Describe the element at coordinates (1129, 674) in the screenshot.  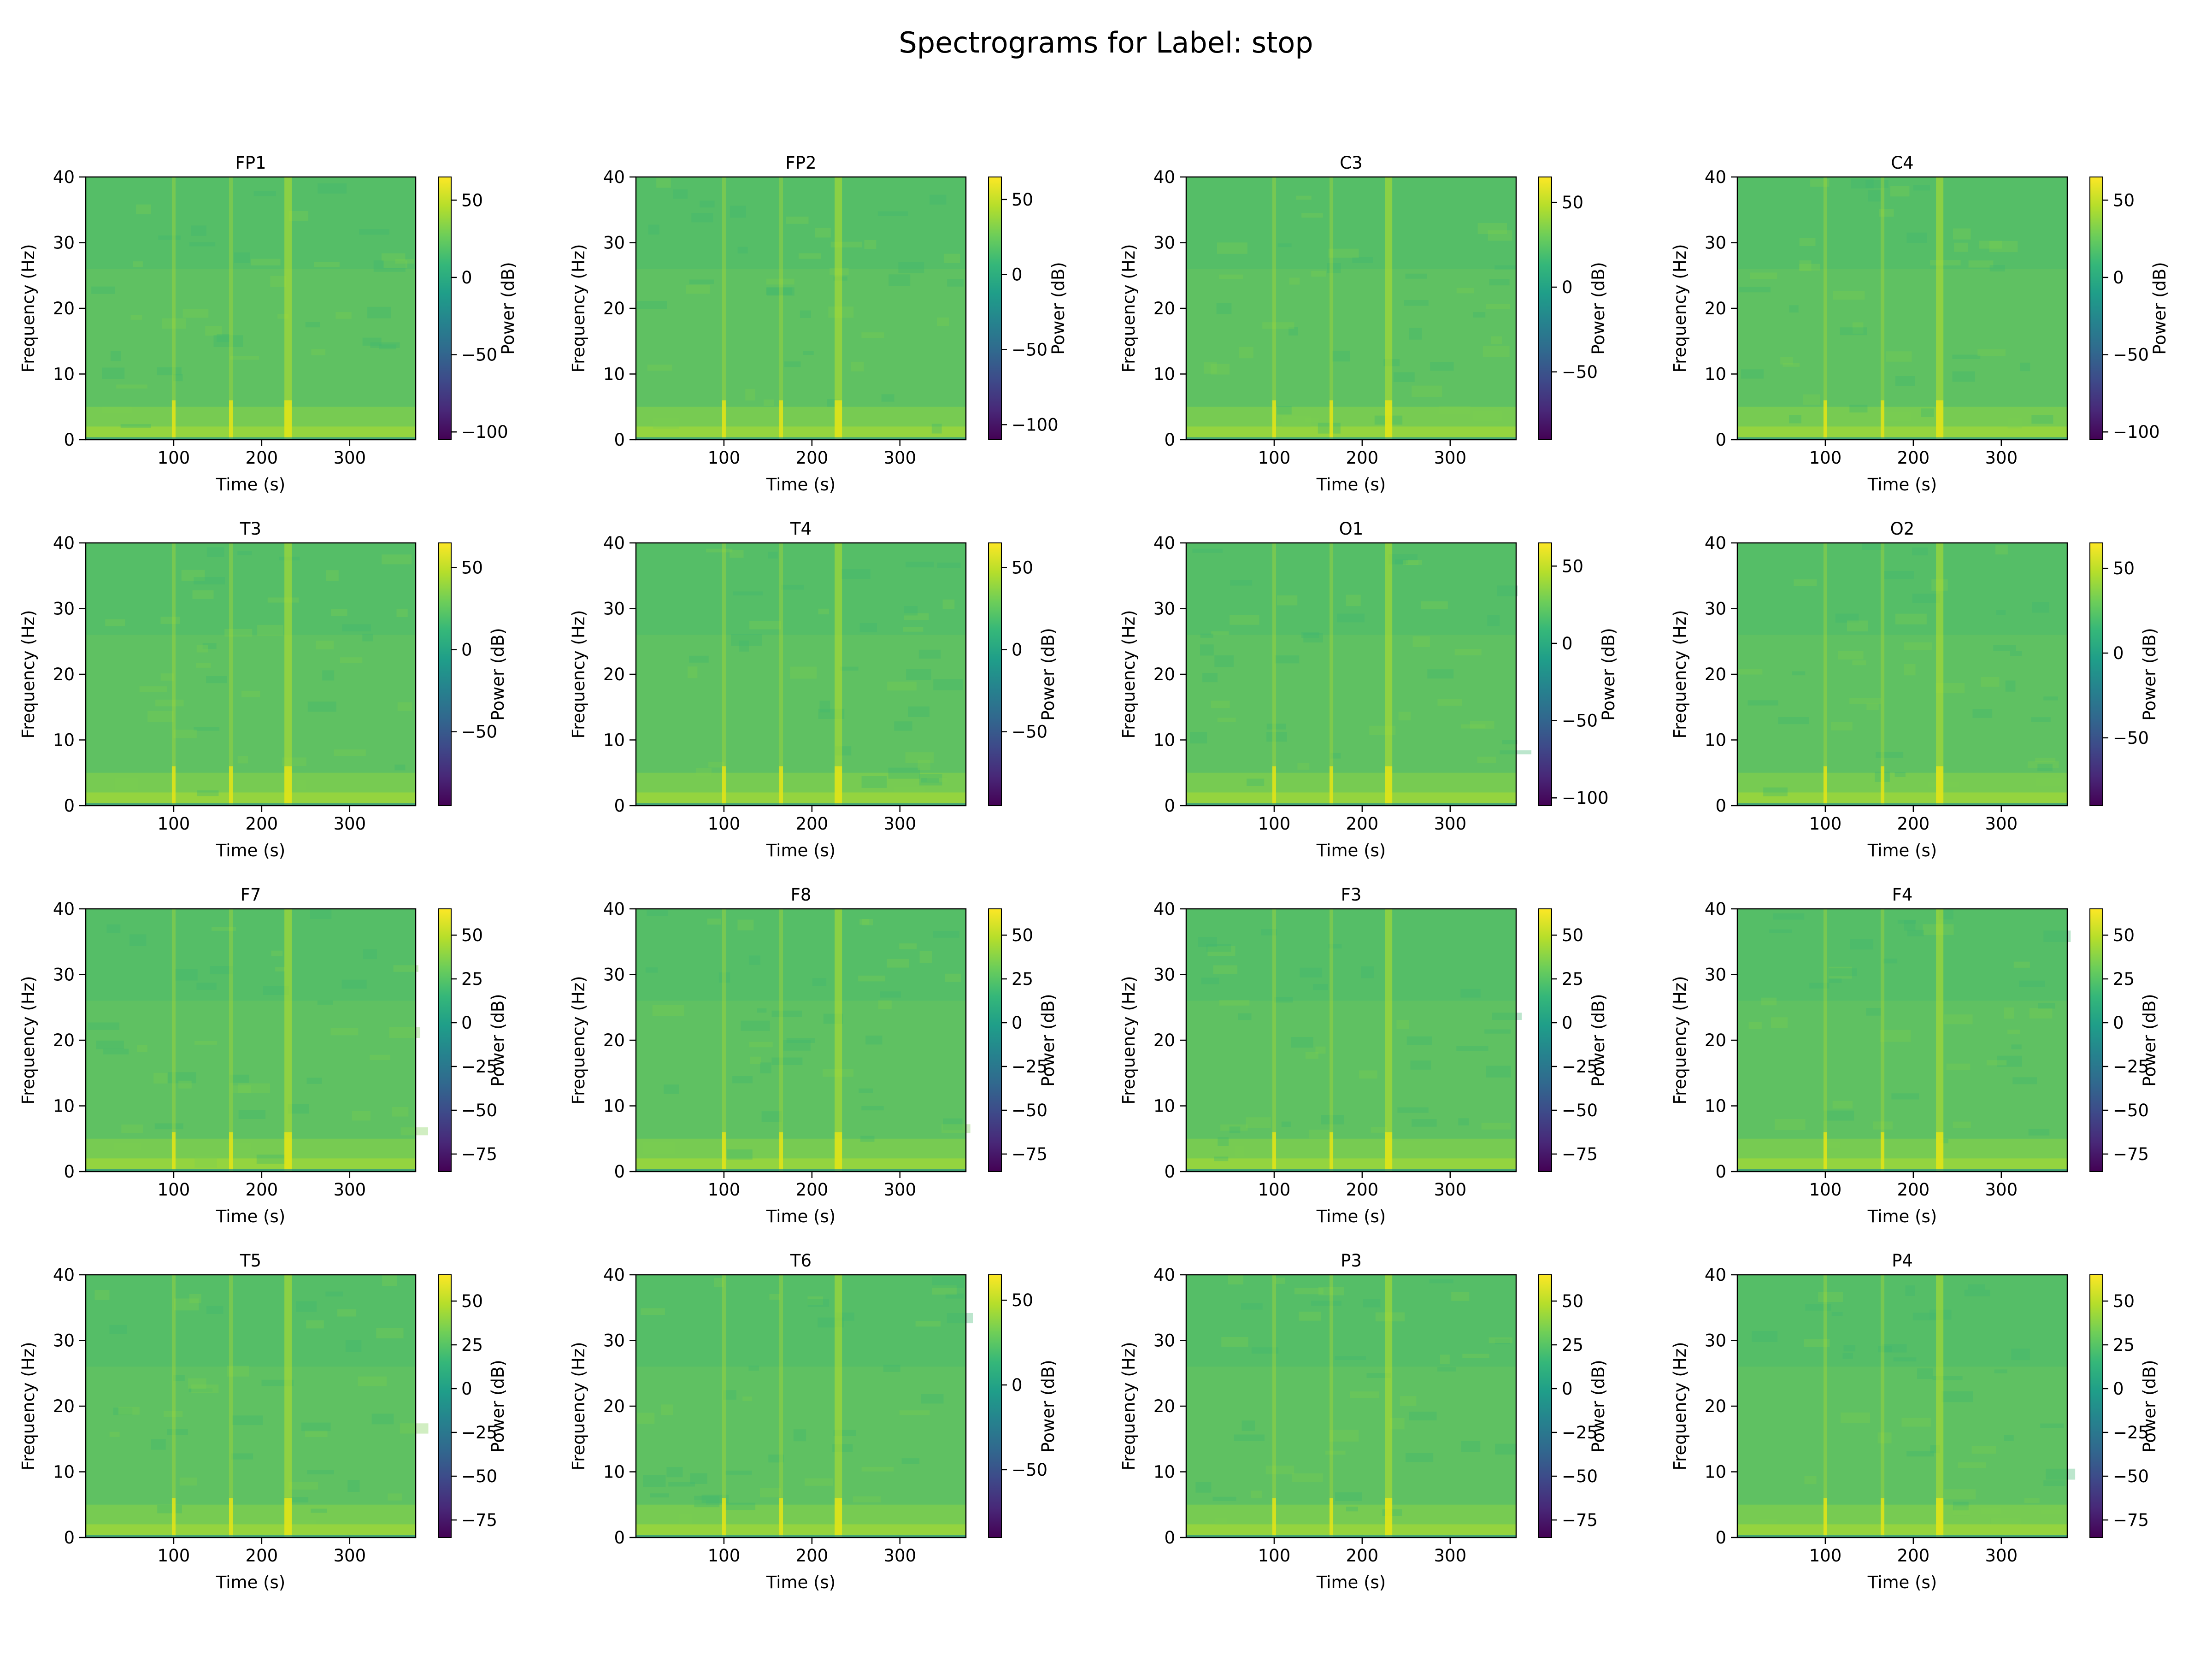
I see `y-axis-label: Frequency (Hz)` at that location.